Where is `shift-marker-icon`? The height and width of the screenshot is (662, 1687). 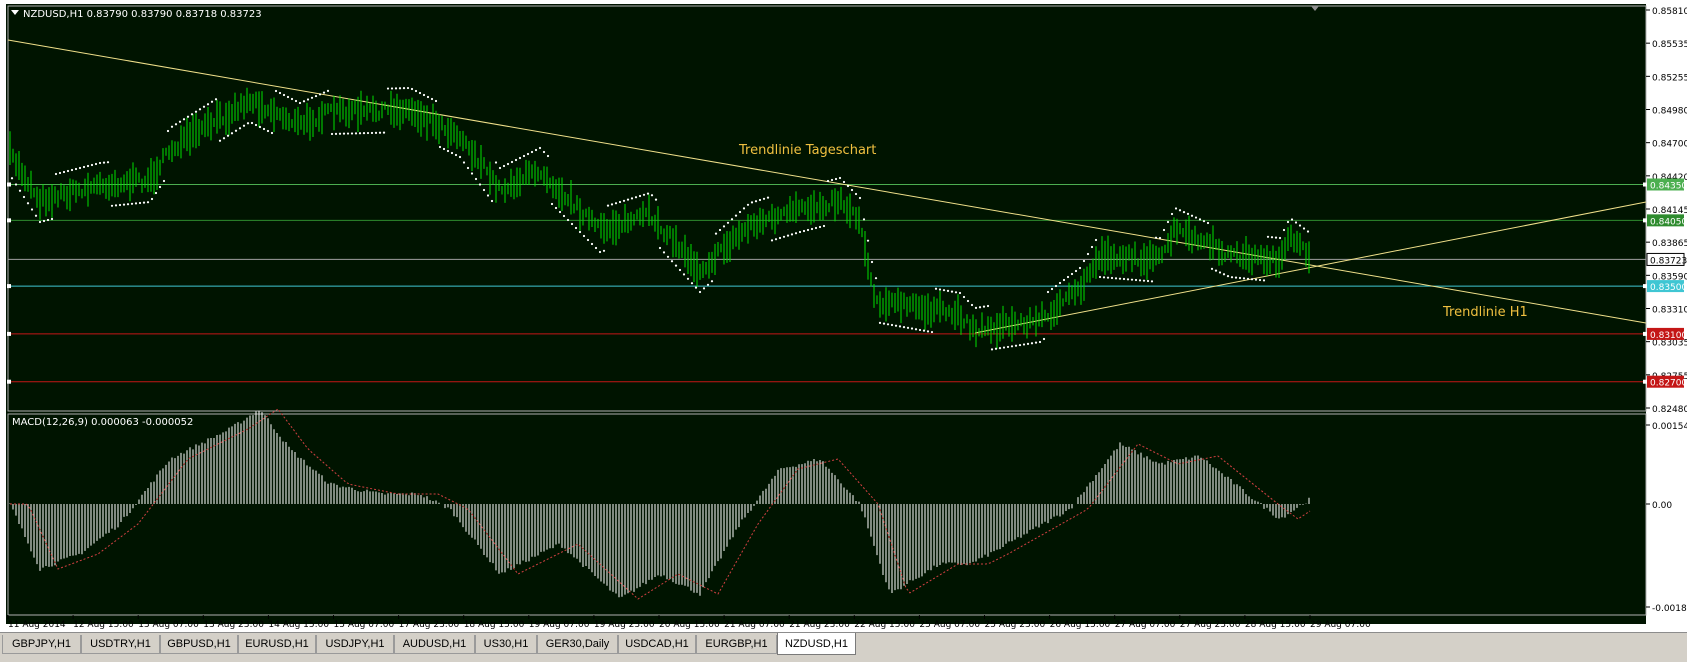
shift-marker-icon is located at coordinates (1315, 8).